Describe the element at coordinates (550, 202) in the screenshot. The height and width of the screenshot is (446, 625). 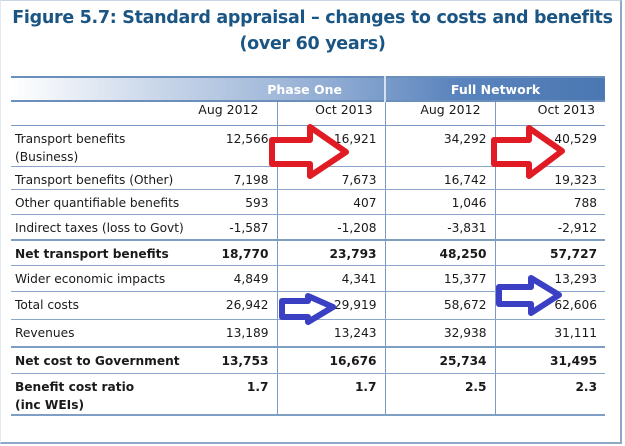
I see `cell-full-network-oct-2013: 788` at that location.